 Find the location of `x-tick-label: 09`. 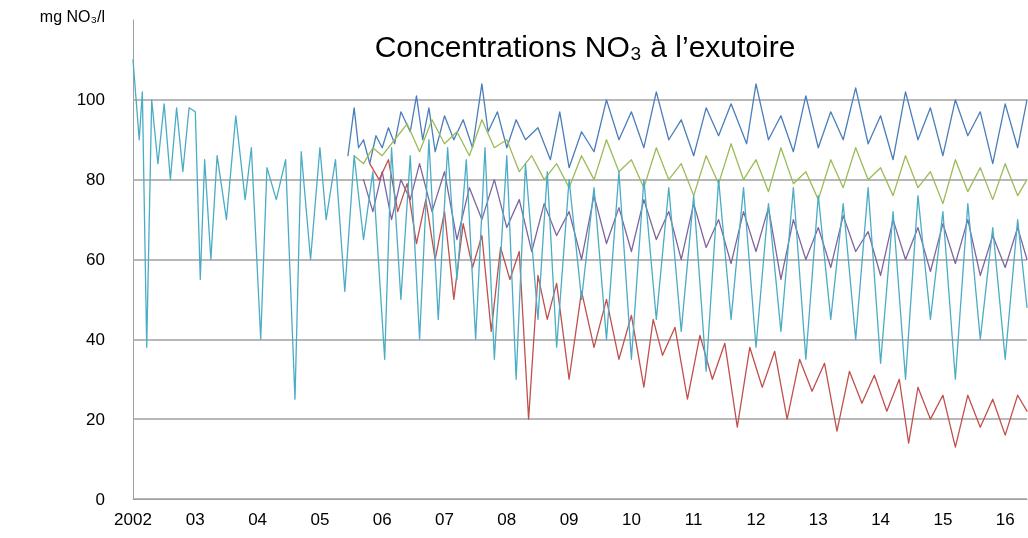

x-tick-label: 09 is located at coordinates (569, 519).